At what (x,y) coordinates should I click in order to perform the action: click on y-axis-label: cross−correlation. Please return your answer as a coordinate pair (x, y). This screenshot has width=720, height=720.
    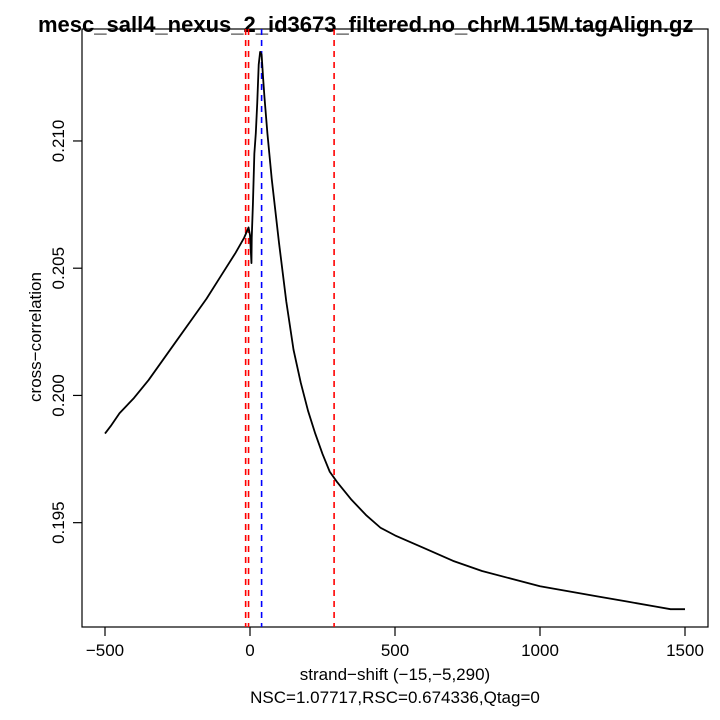
    Looking at the image, I should click on (35, 337).